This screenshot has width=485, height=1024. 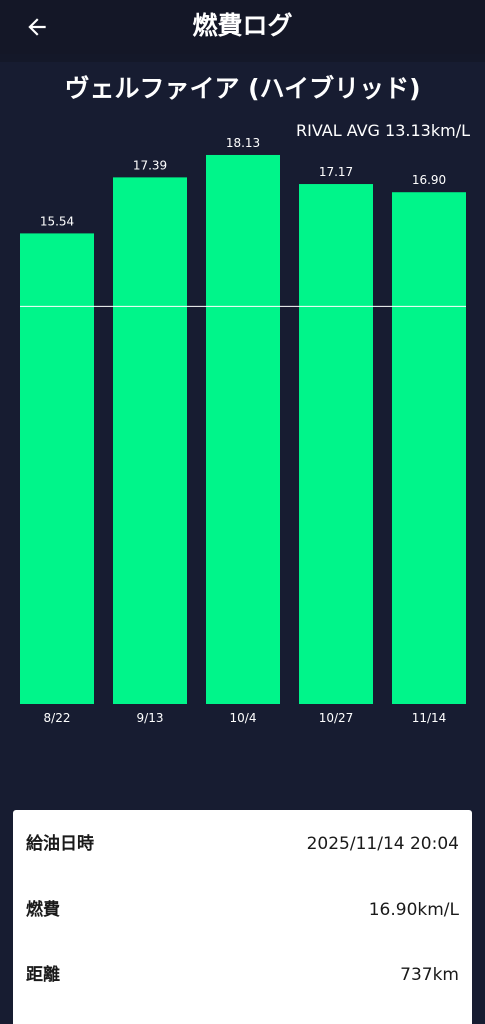 What do you see at coordinates (242, 88) in the screenshot?
I see `car-name: ヴェルファイア (ハイブリッド)` at bounding box center [242, 88].